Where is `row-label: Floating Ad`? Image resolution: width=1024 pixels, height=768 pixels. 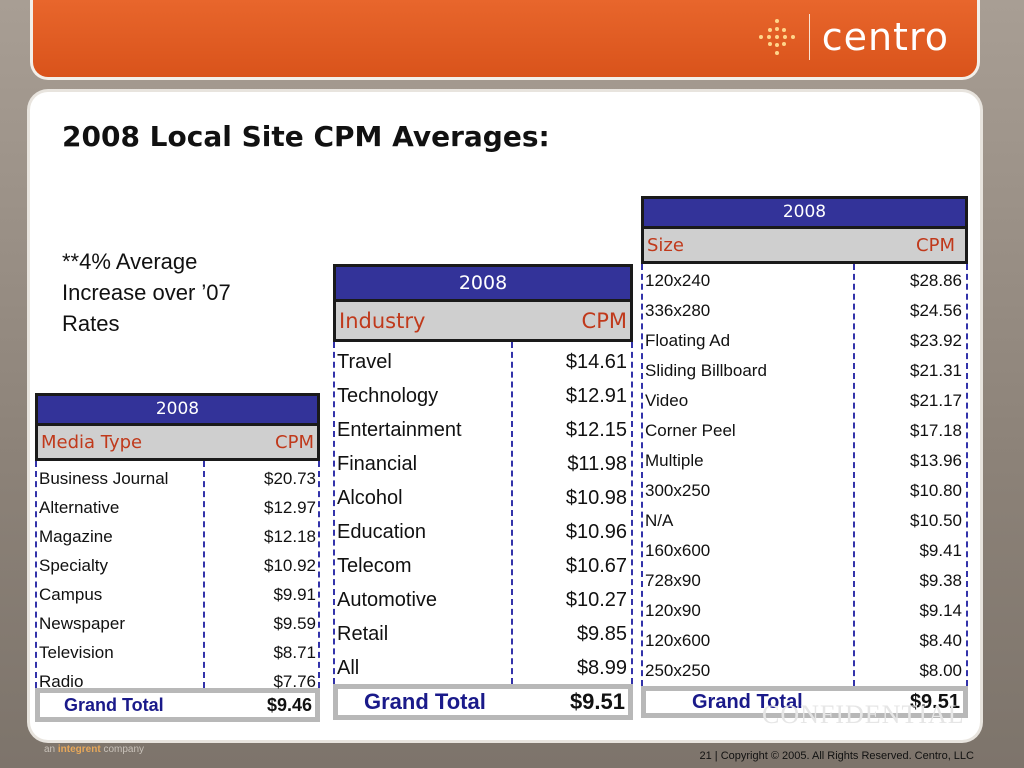 row-label: Floating Ad is located at coordinates (688, 340).